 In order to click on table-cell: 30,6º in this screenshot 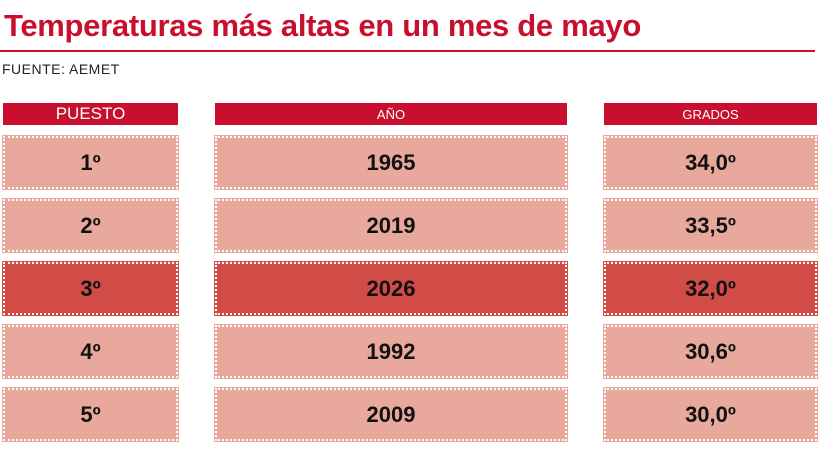, I will do `click(710, 351)`.